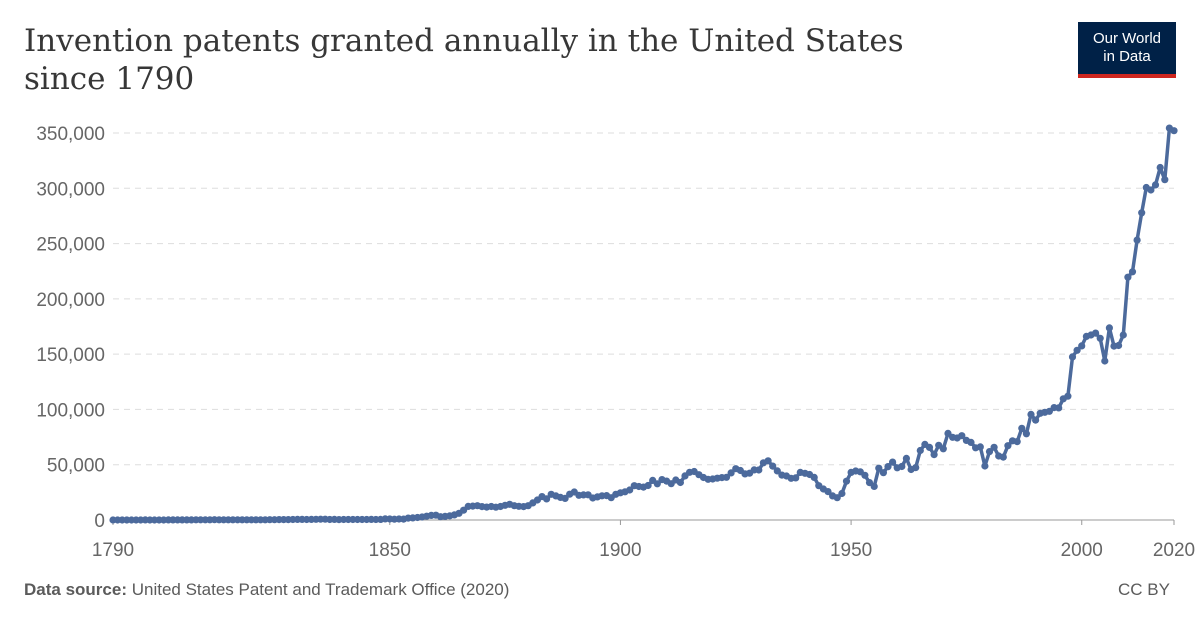 This screenshot has height=627, width=1200. Describe the element at coordinates (1127, 56) in the screenshot. I see `logo-line-2: in Data` at that location.